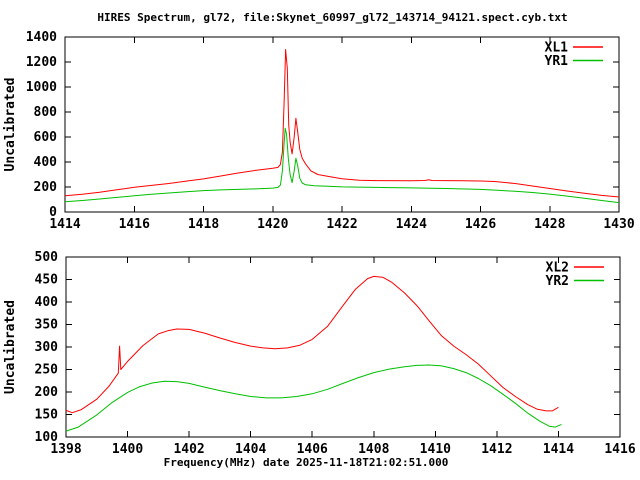 This screenshot has width=640, height=480. I want to click on x-tick-label: 1422, so click(341, 224).